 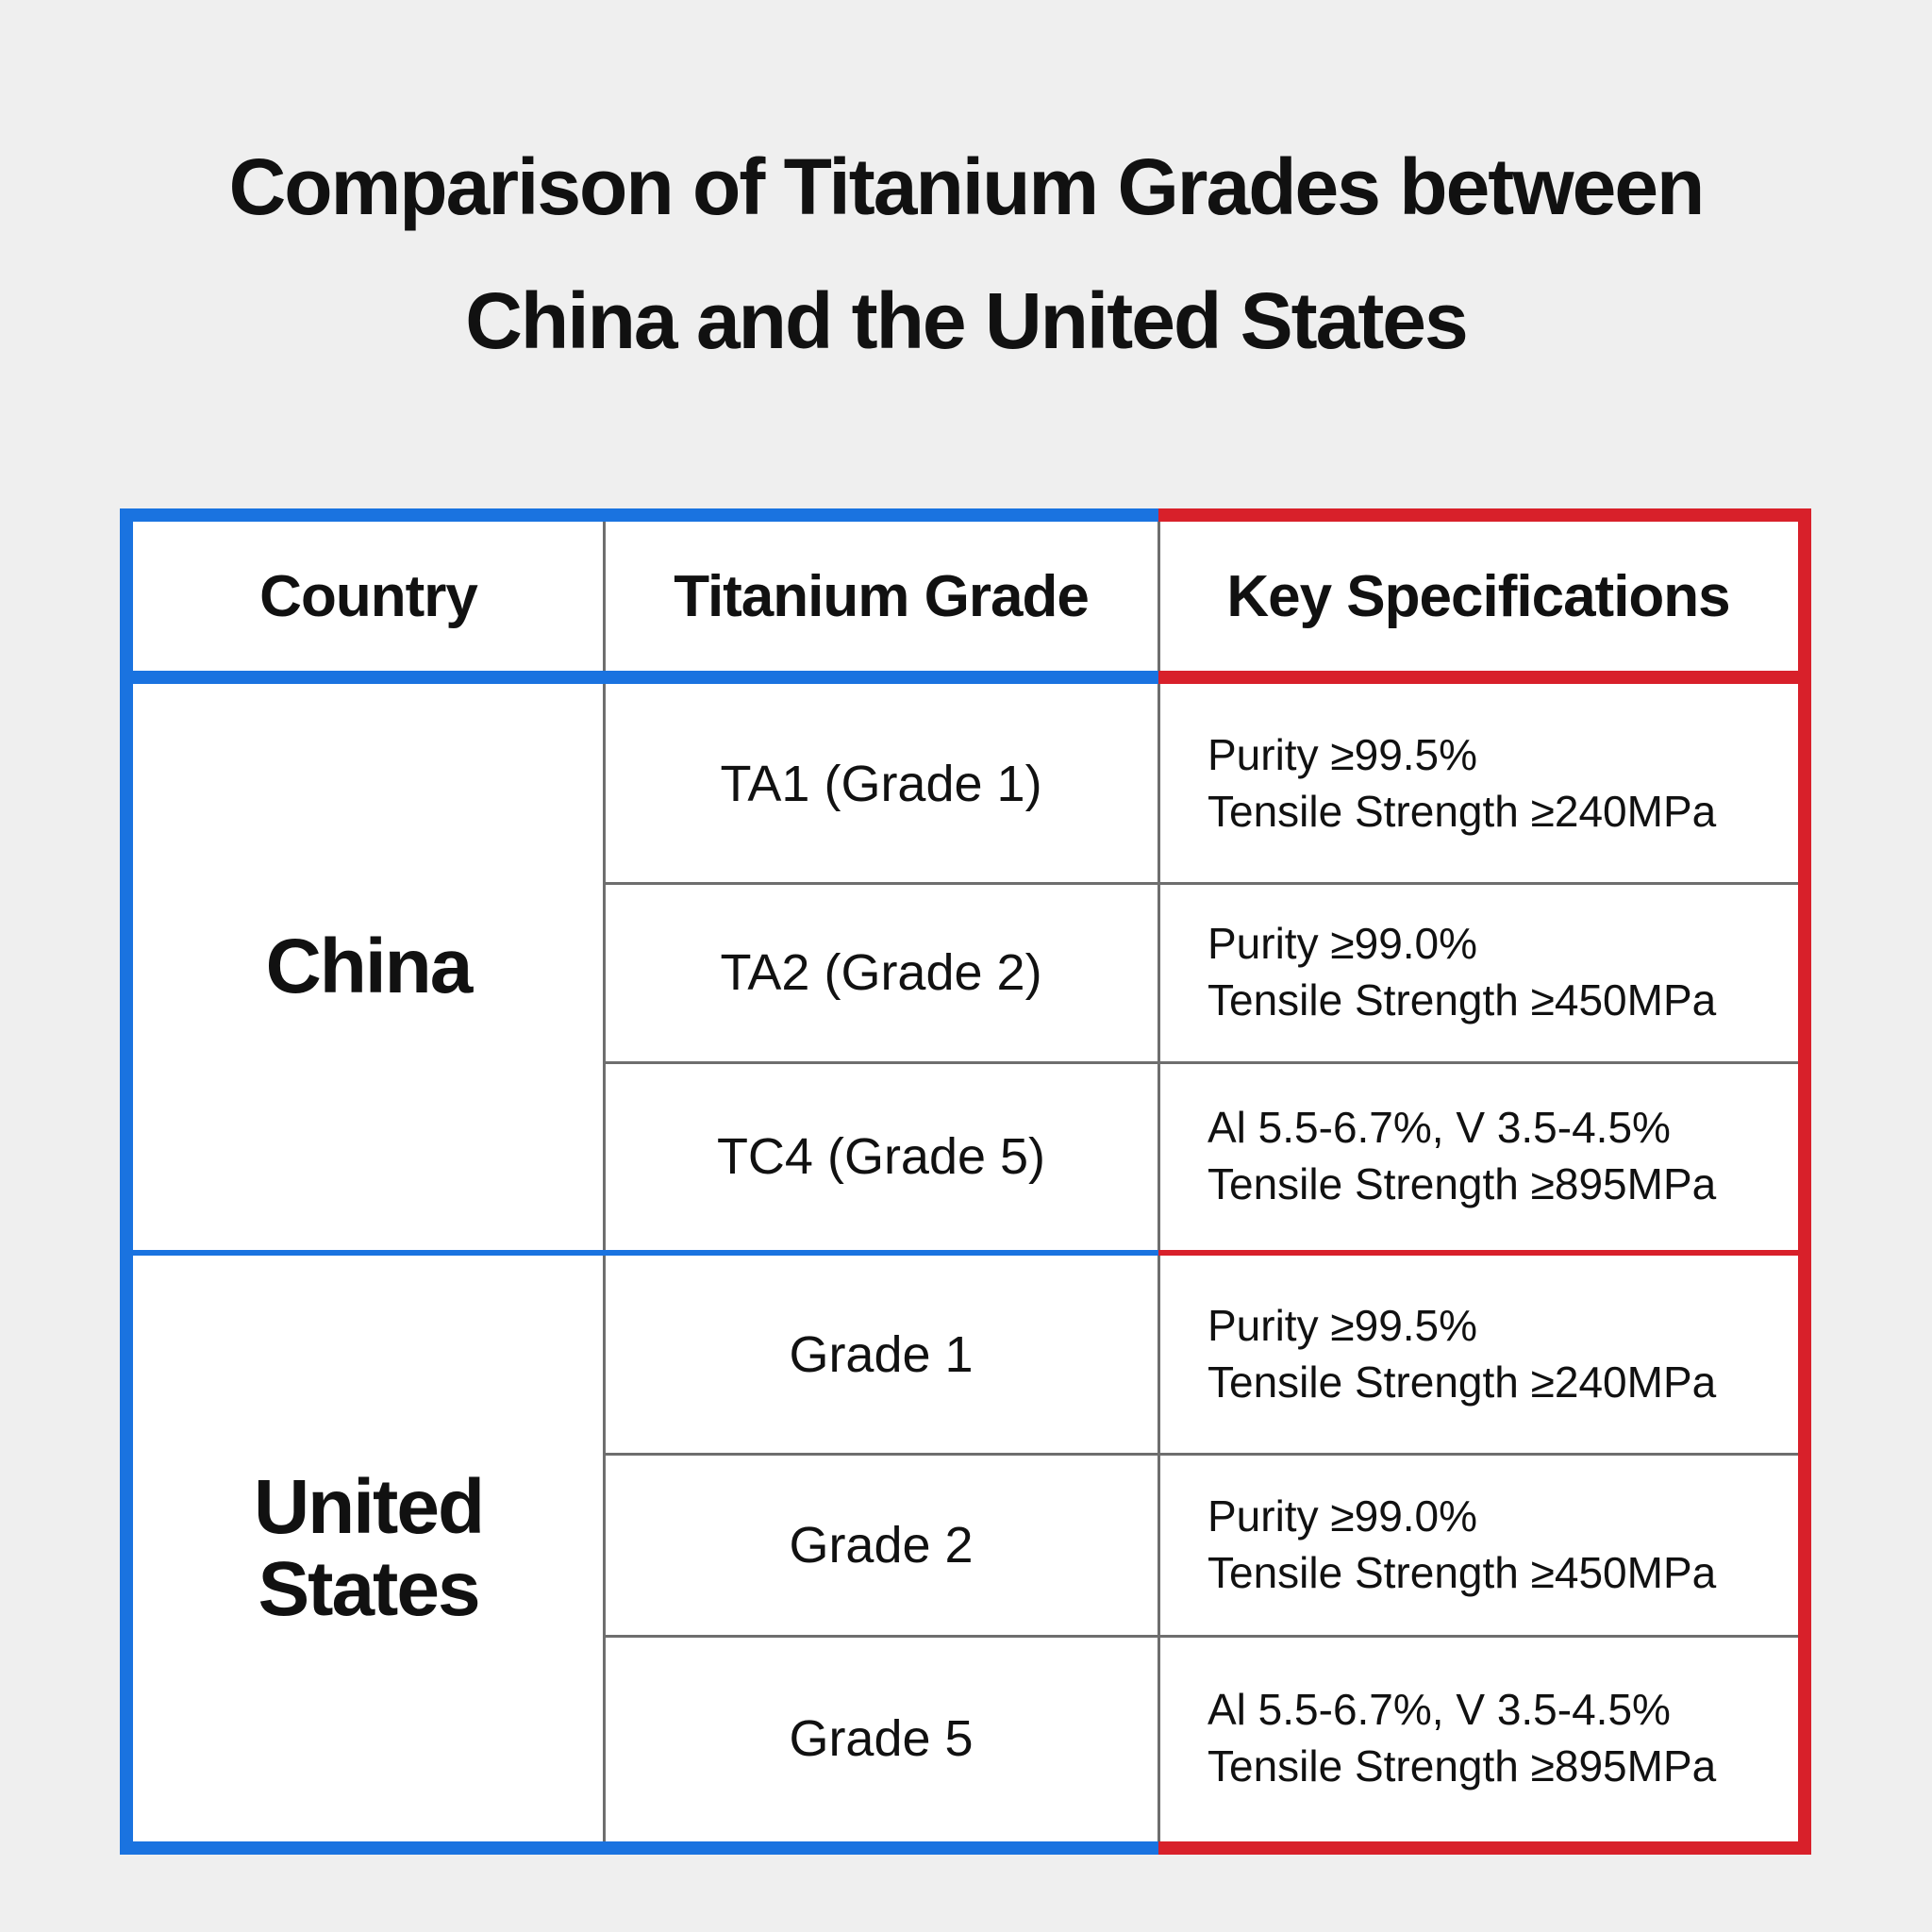 What do you see at coordinates (882, 1354) in the screenshot?
I see `grade: Grade 1` at bounding box center [882, 1354].